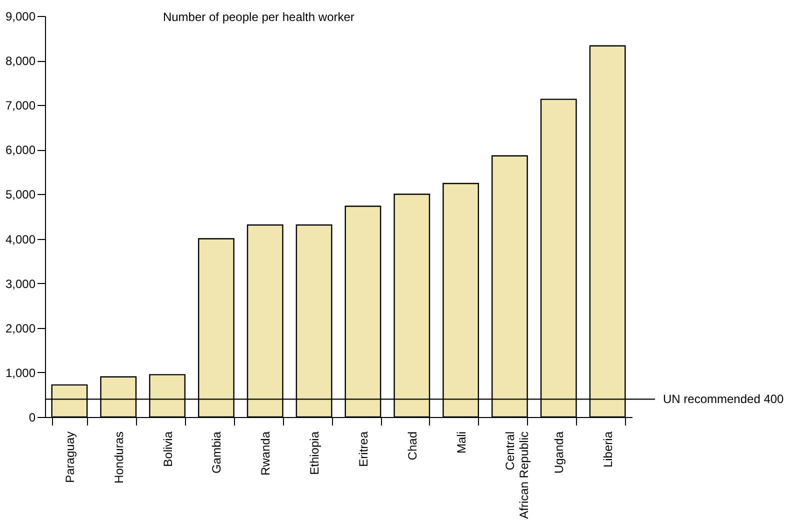  Describe the element at coordinates (20, 239) in the screenshot. I see `y-tick-label: 4,000` at that location.